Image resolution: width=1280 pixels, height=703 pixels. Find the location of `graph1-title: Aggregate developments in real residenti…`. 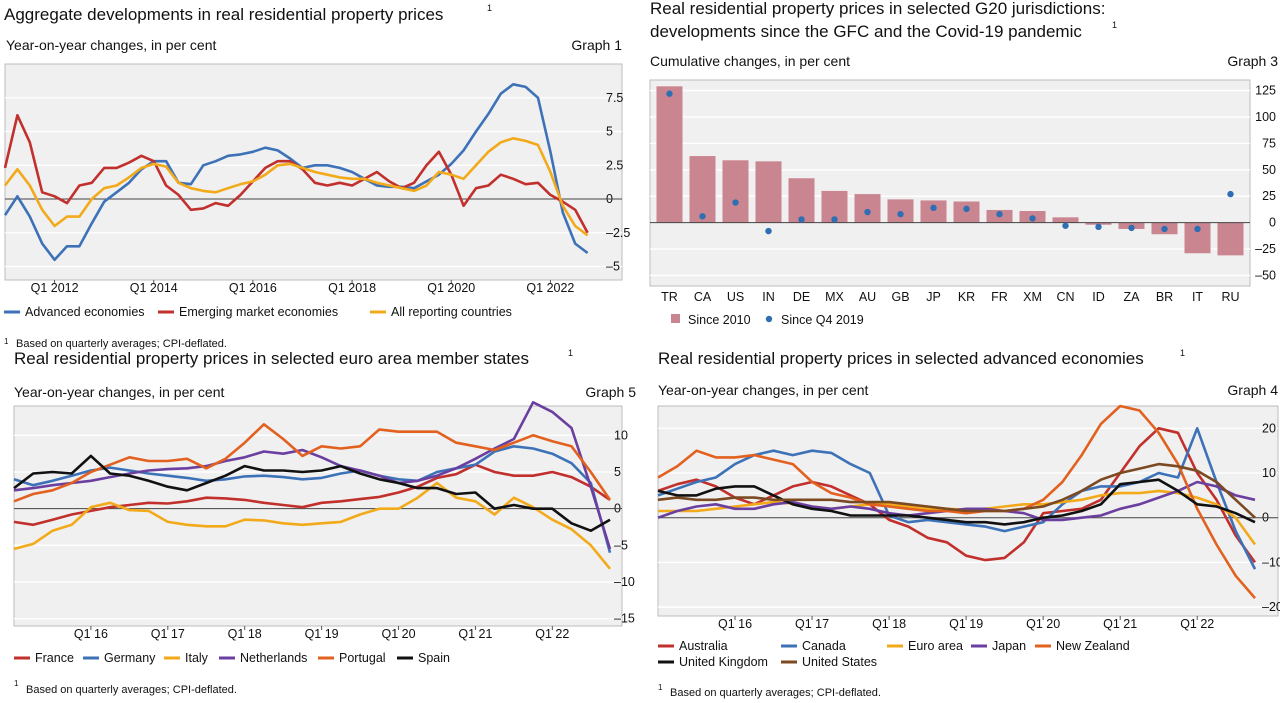

graph1-title: Aggregate developments in real residenti… is located at coordinates (223, 14).